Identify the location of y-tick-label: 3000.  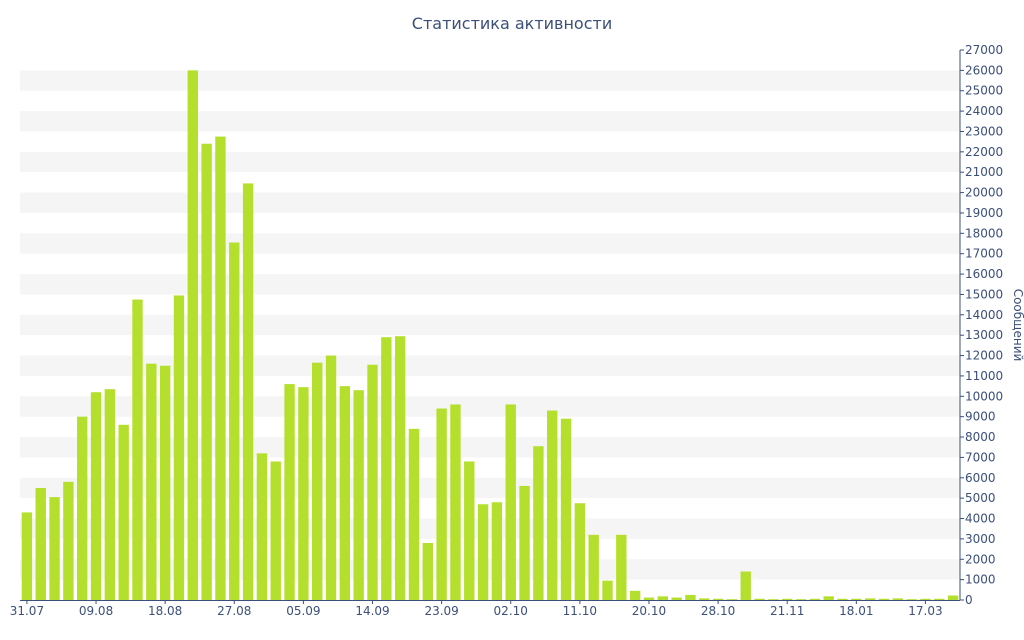
(980, 539).